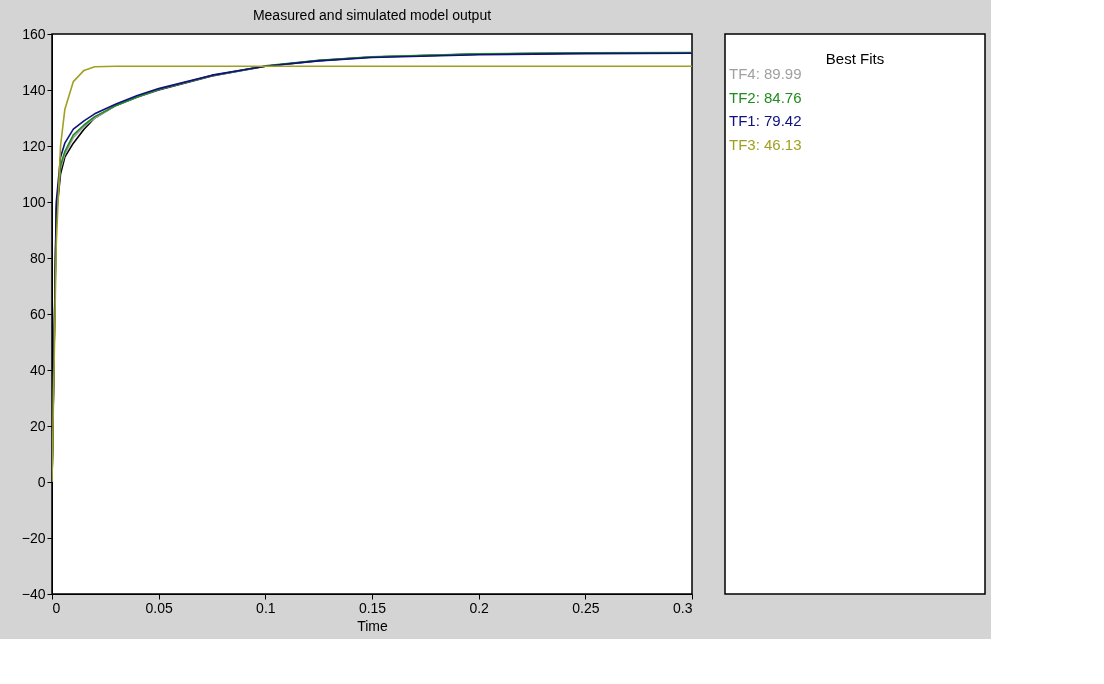 This screenshot has width=1104, height=684. I want to click on x-tick-label: 0, so click(56, 607).